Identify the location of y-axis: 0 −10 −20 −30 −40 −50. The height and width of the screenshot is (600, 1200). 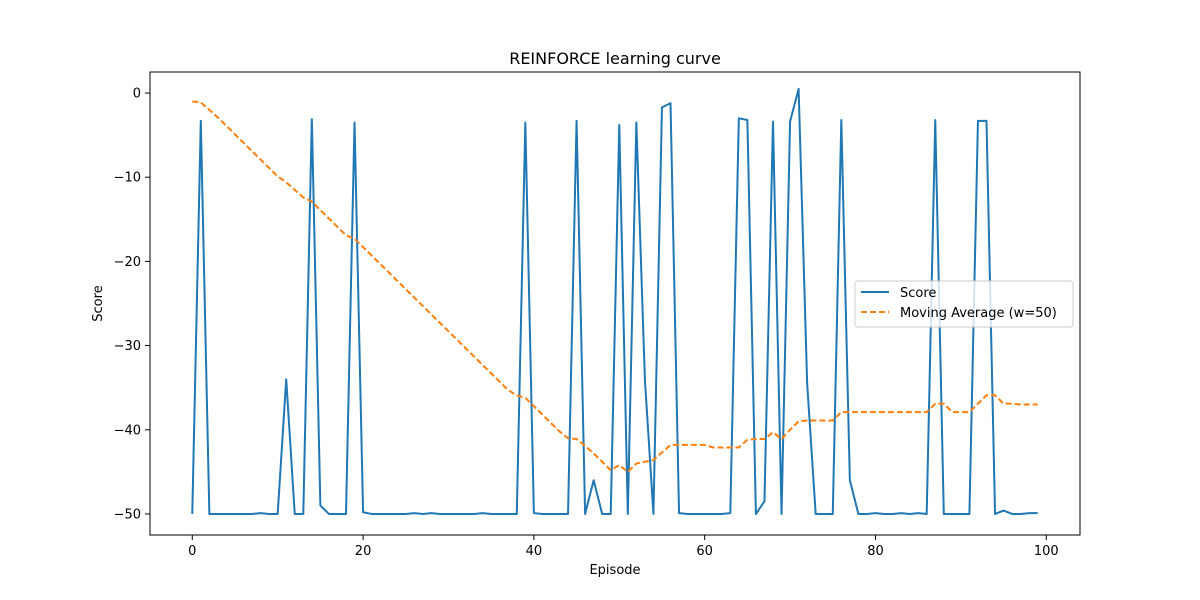
(132, 304).